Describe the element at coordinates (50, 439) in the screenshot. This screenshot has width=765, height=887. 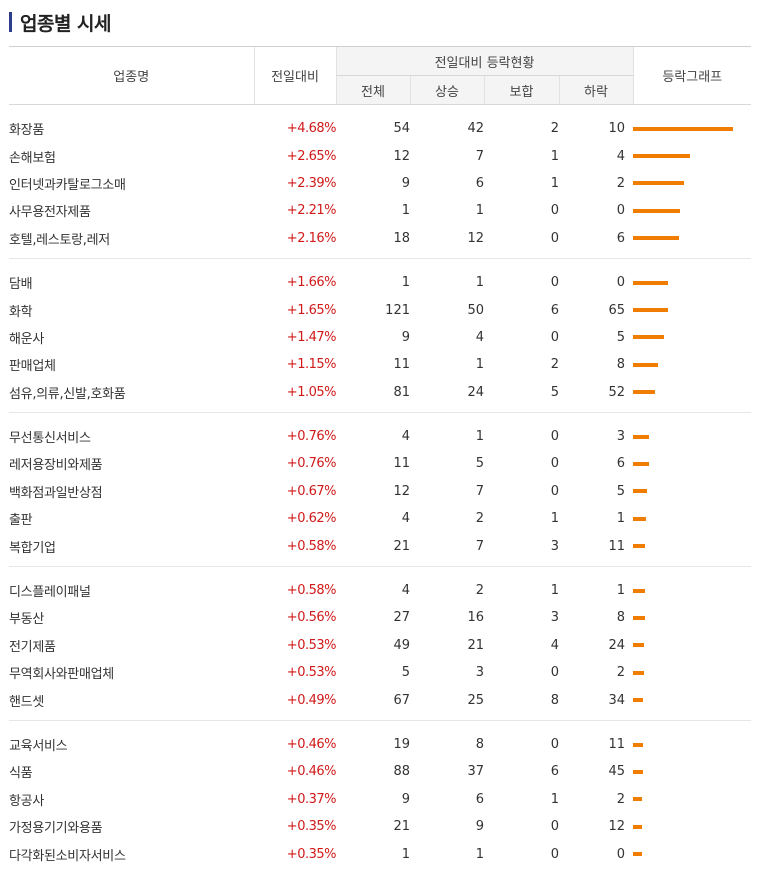
I see `sector-name-link: 무선통신서비스` at that location.